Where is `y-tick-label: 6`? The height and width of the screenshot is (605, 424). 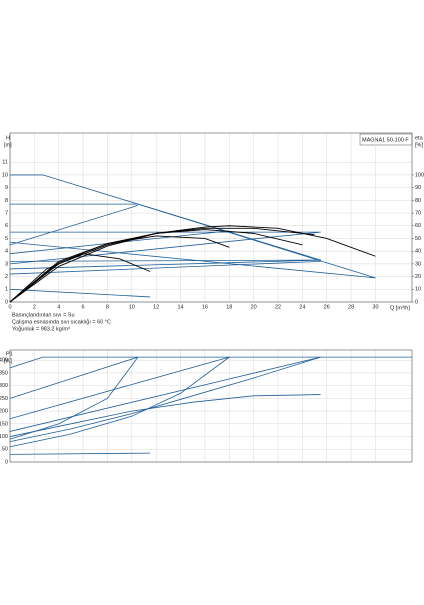 y-tick-label: 6 is located at coordinates (6, 226).